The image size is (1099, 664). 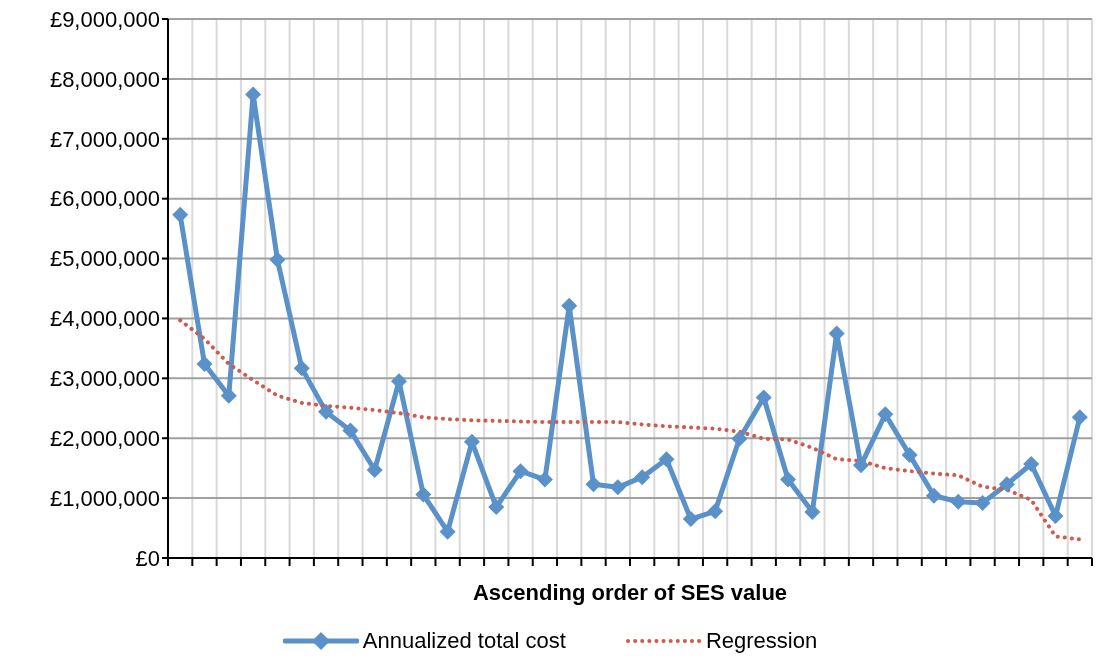 What do you see at coordinates (104, 79) in the screenshot?
I see `y-tick-label: £8,000,000` at bounding box center [104, 79].